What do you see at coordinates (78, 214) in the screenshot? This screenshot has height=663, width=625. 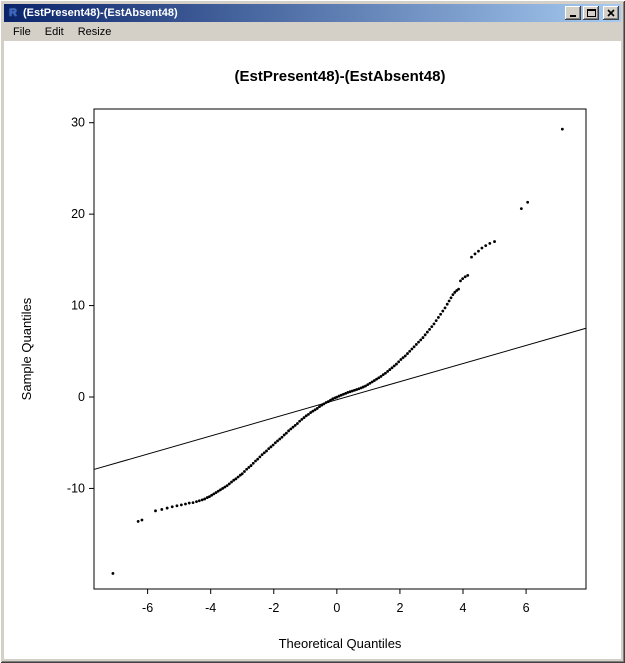 I see `y-tick-label: 20` at bounding box center [78, 214].